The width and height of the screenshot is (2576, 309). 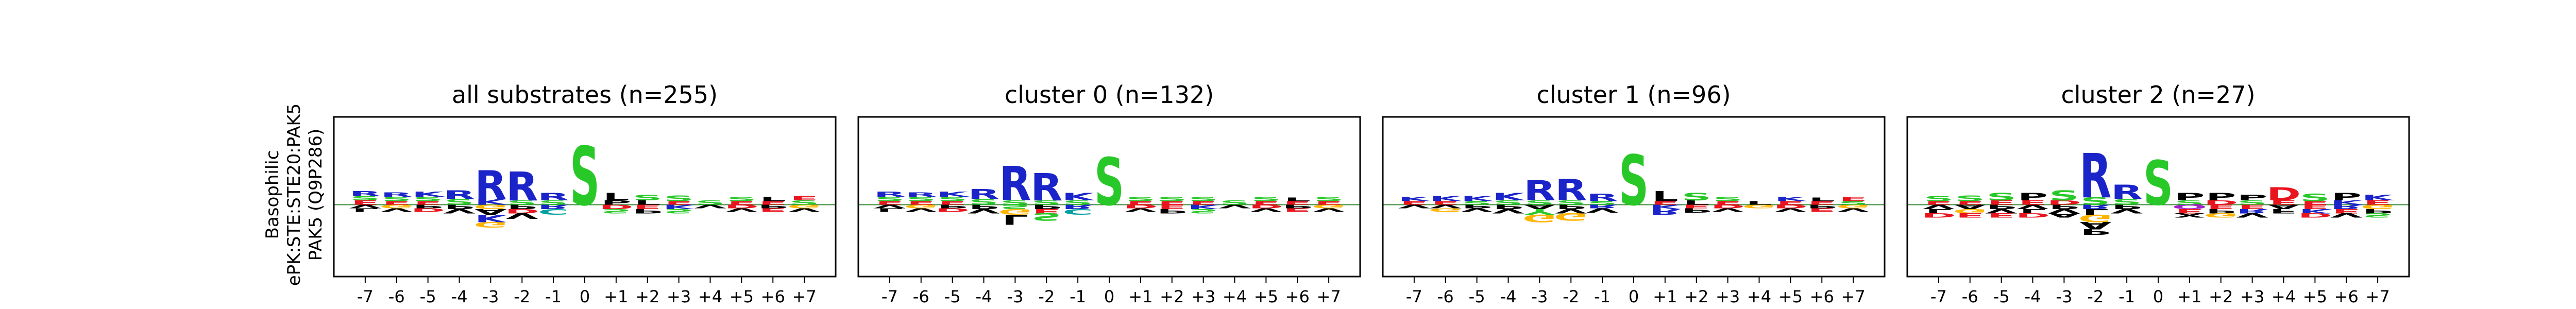 I want to click on y-axis-label-line-2: ePK:STE:STE20:PAK5, so click(x=294, y=195).